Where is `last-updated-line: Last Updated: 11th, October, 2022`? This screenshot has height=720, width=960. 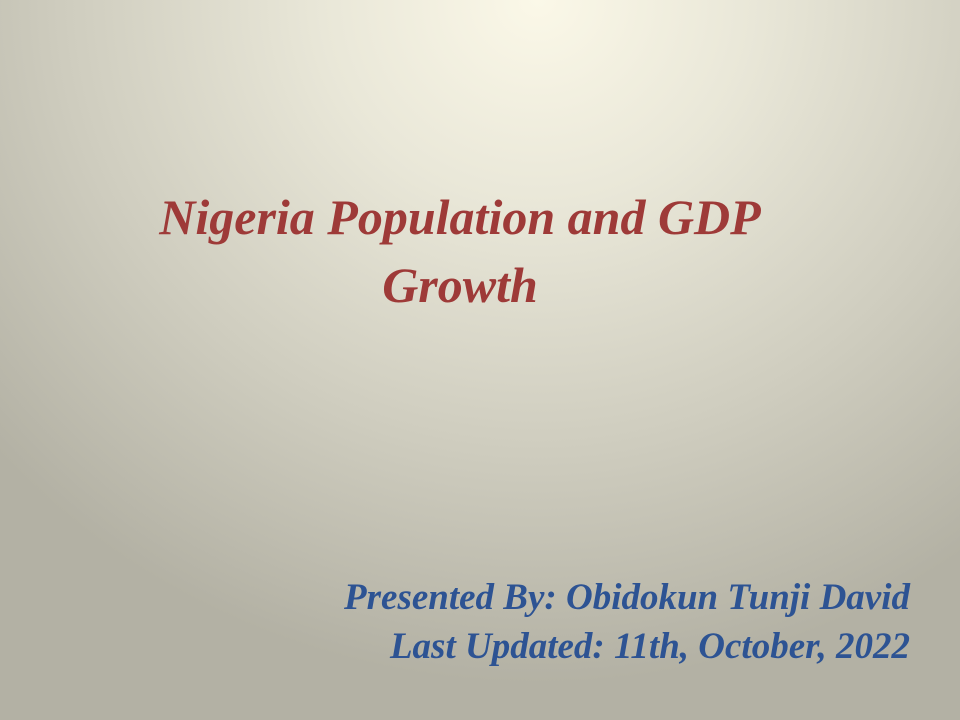
last-updated-line: Last Updated: 11th, October, 2022 is located at coordinates (649, 646).